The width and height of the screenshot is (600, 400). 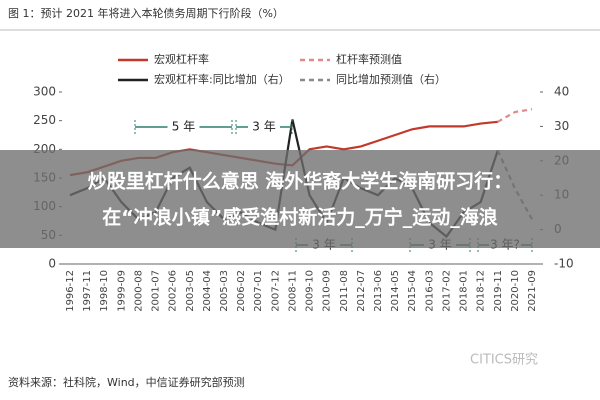 What do you see at coordinates (369, 59) in the screenshot?
I see `legend-label: 杠杆率预测值` at bounding box center [369, 59].